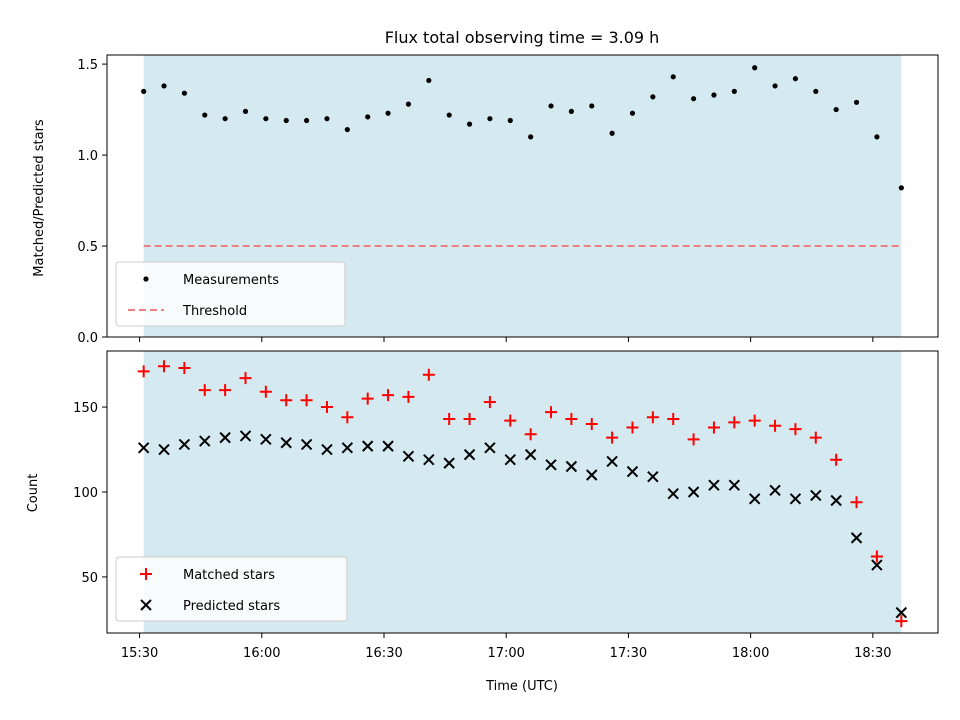 The width and height of the screenshot is (960, 720). What do you see at coordinates (231, 589) in the screenshot?
I see `bottom-legend: Matched stars Predicted stars` at bounding box center [231, 589].